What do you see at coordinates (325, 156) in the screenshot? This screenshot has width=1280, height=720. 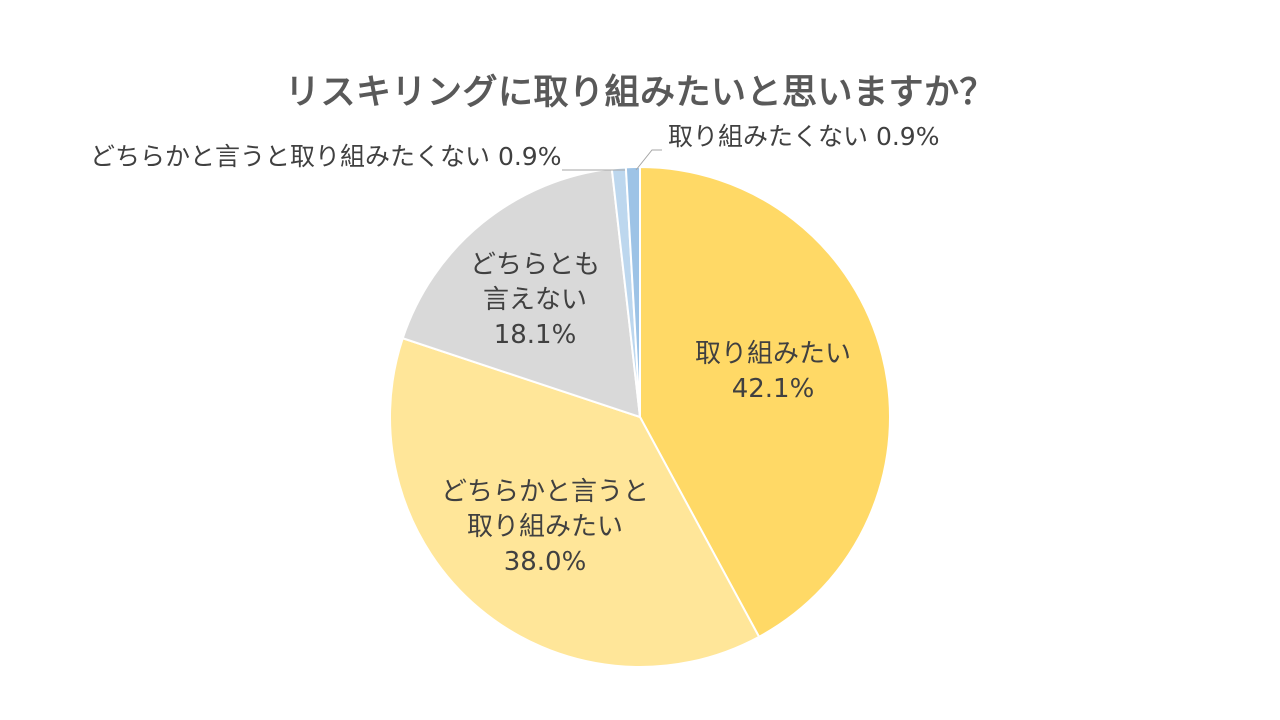 I see `callout-label: どちらかと言うと取り組みたくない 0.9%` at bounding box center [325, 156].